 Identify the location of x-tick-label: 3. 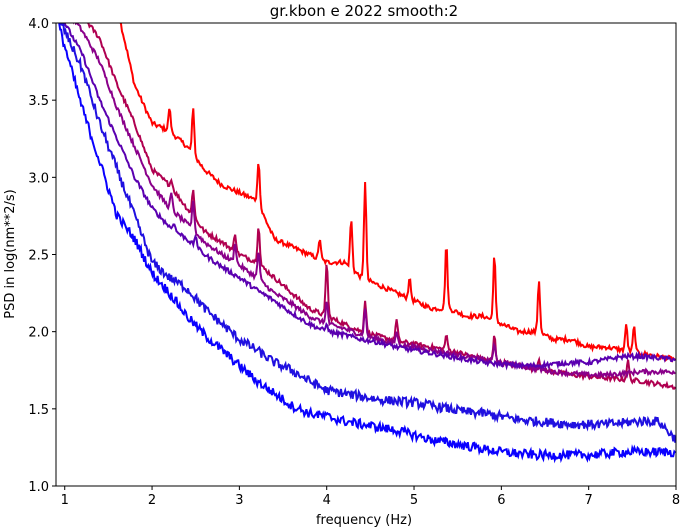
(239, 500).